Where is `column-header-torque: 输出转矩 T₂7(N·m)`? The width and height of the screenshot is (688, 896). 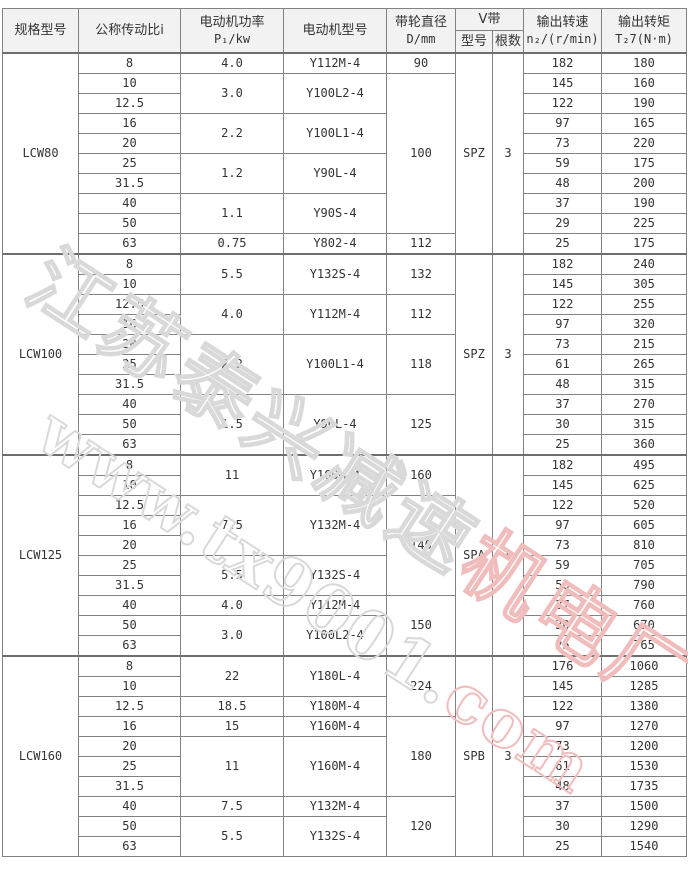
column-header-torque: 输出转矩 T₂7(N·m) is located at coordinates (644, 31).